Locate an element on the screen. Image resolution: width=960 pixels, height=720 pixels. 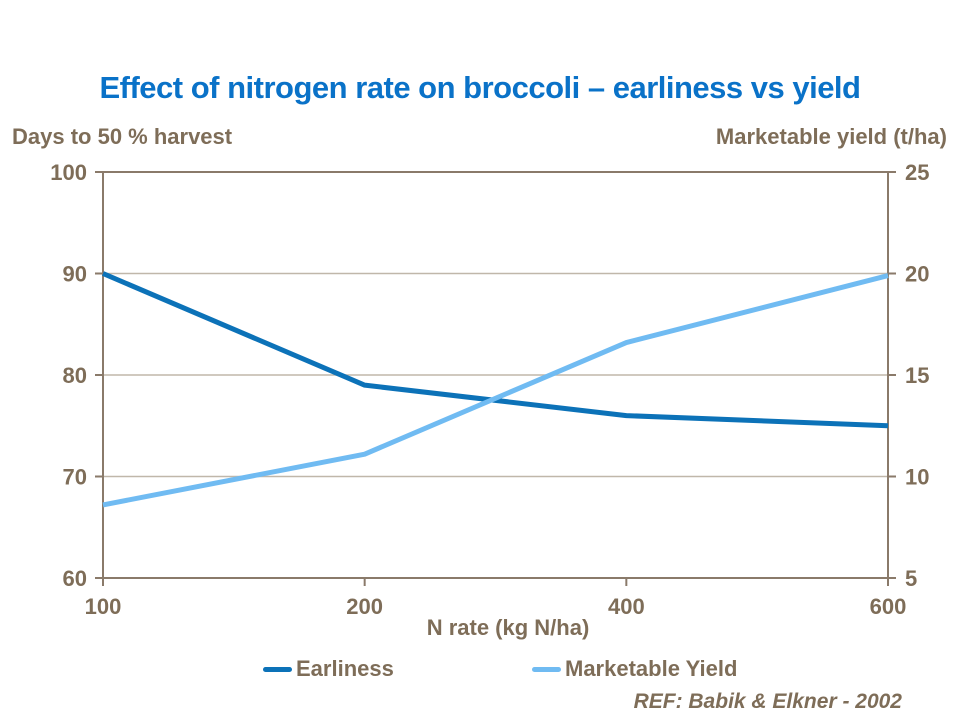
right-axis-tick-label: 15 is located at coordinates (917, 375).